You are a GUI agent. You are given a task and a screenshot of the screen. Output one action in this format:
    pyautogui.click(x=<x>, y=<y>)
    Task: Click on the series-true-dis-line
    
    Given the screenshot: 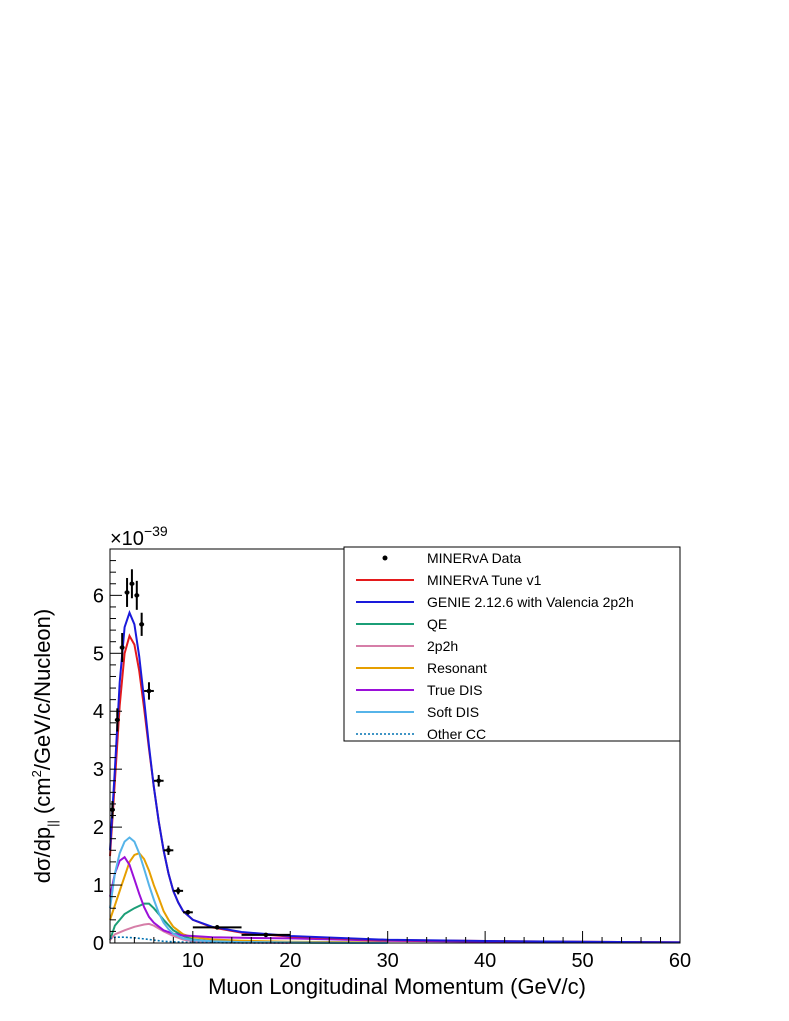 What is the action you would take?
    pyautogui.click(x=395, y=899)
    